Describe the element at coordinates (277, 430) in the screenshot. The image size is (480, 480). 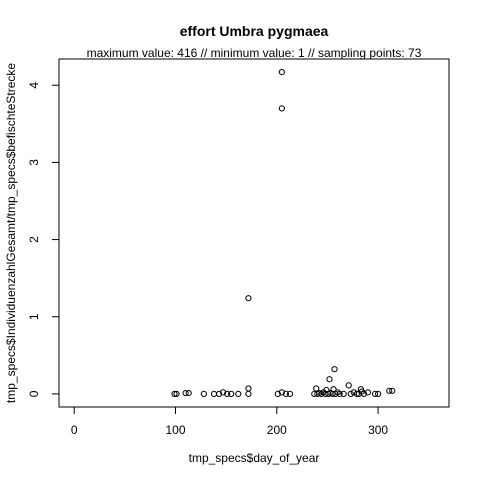
I see `x-tick-label: 200` at that location.